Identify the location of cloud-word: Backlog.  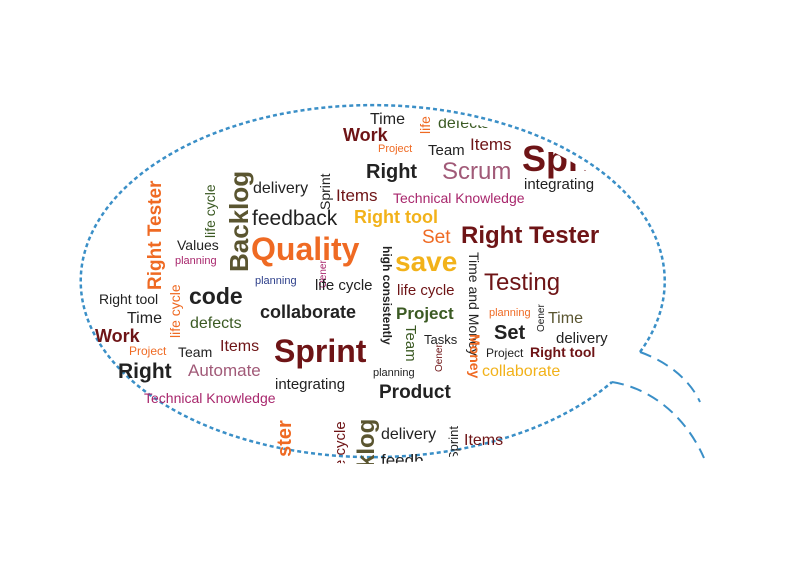
(239, 221).